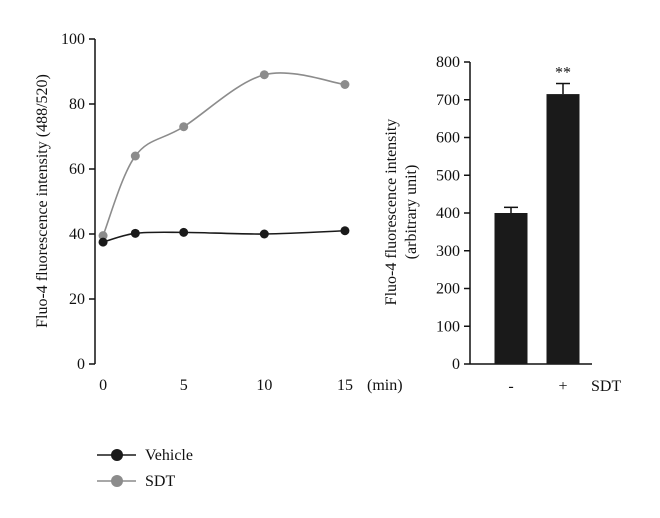  I want to click on bar-chart-y-tick-label: 600, so click(448, 138).